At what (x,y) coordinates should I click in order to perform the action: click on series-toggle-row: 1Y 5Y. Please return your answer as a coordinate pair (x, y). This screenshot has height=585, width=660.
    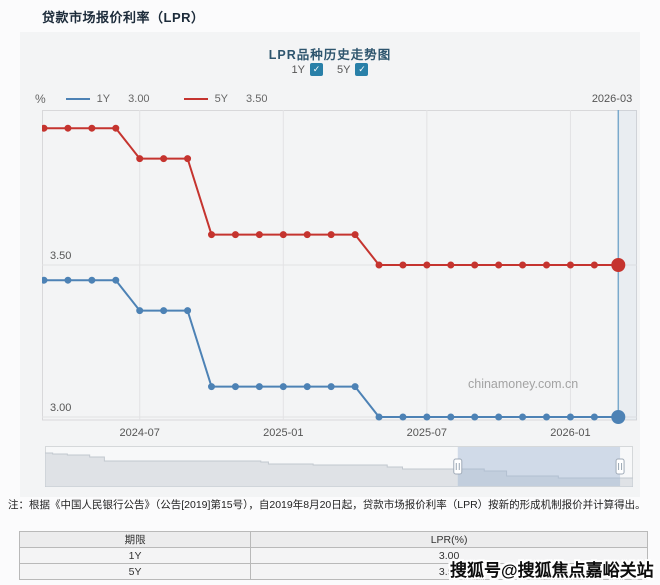
    Looking at the image, I should click on (330, 69).